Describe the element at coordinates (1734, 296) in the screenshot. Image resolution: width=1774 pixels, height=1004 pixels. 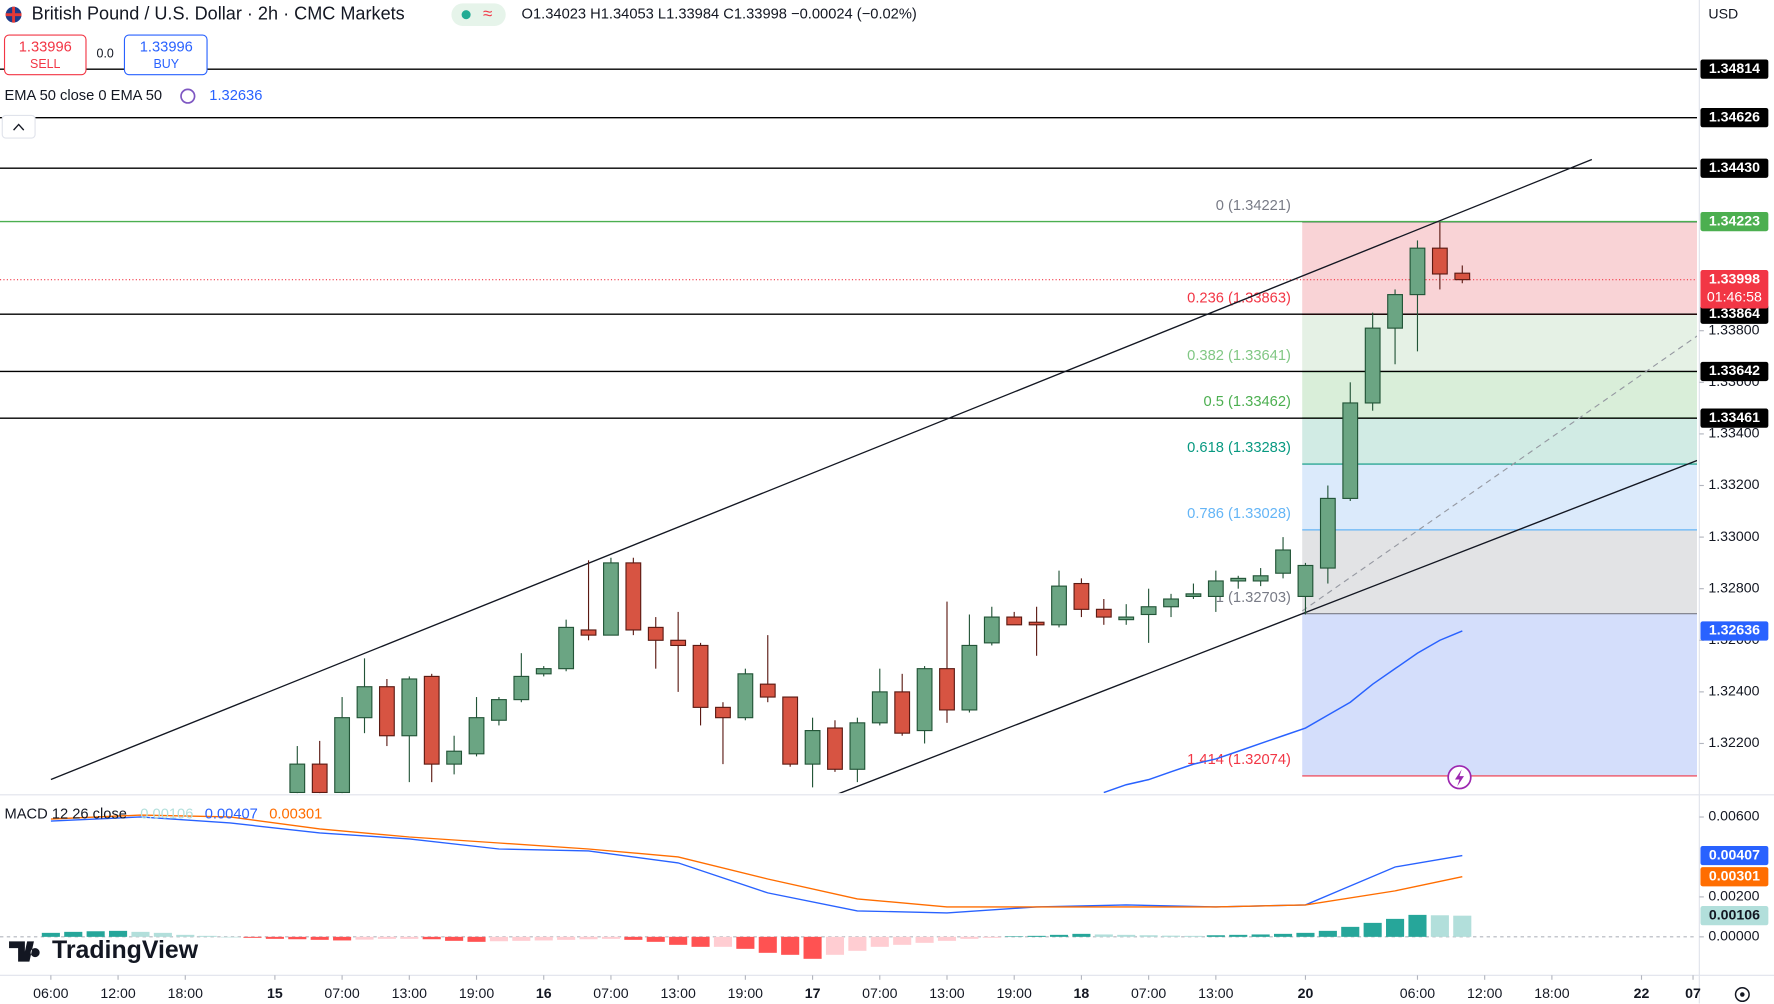
I see `countdown: 01:46:58` at that location.